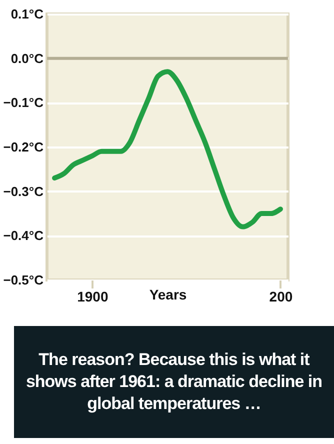 The width and height of the screenshot is (334, 444). Describe the element at coordinates (23, 280) in the screenshot. I see `y-tick-label: −0.5°C` at that location.